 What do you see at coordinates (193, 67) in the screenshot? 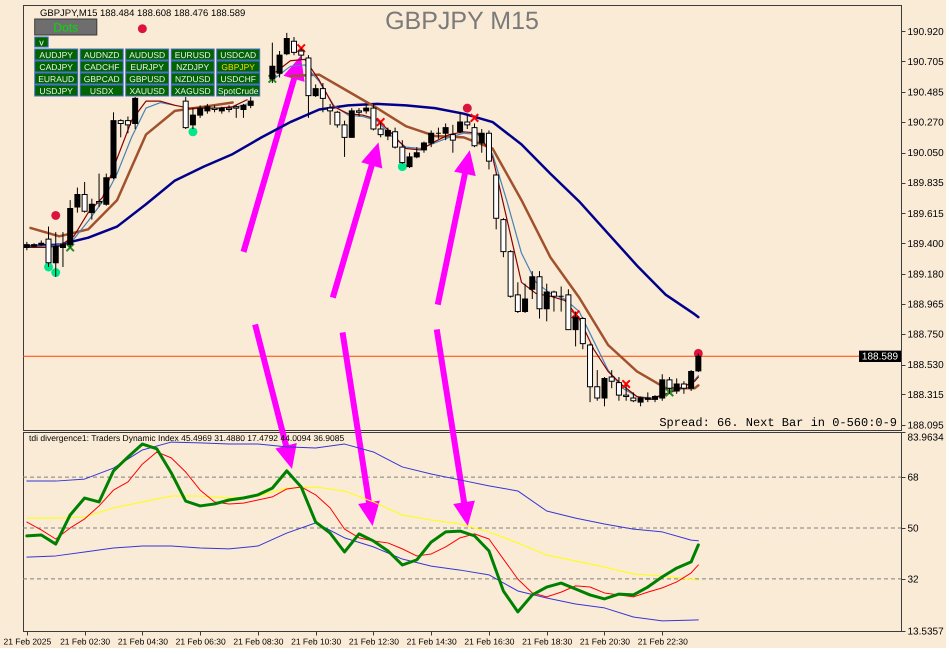
I see `annotation: NZDJPY` at bounding box center [193, 67].